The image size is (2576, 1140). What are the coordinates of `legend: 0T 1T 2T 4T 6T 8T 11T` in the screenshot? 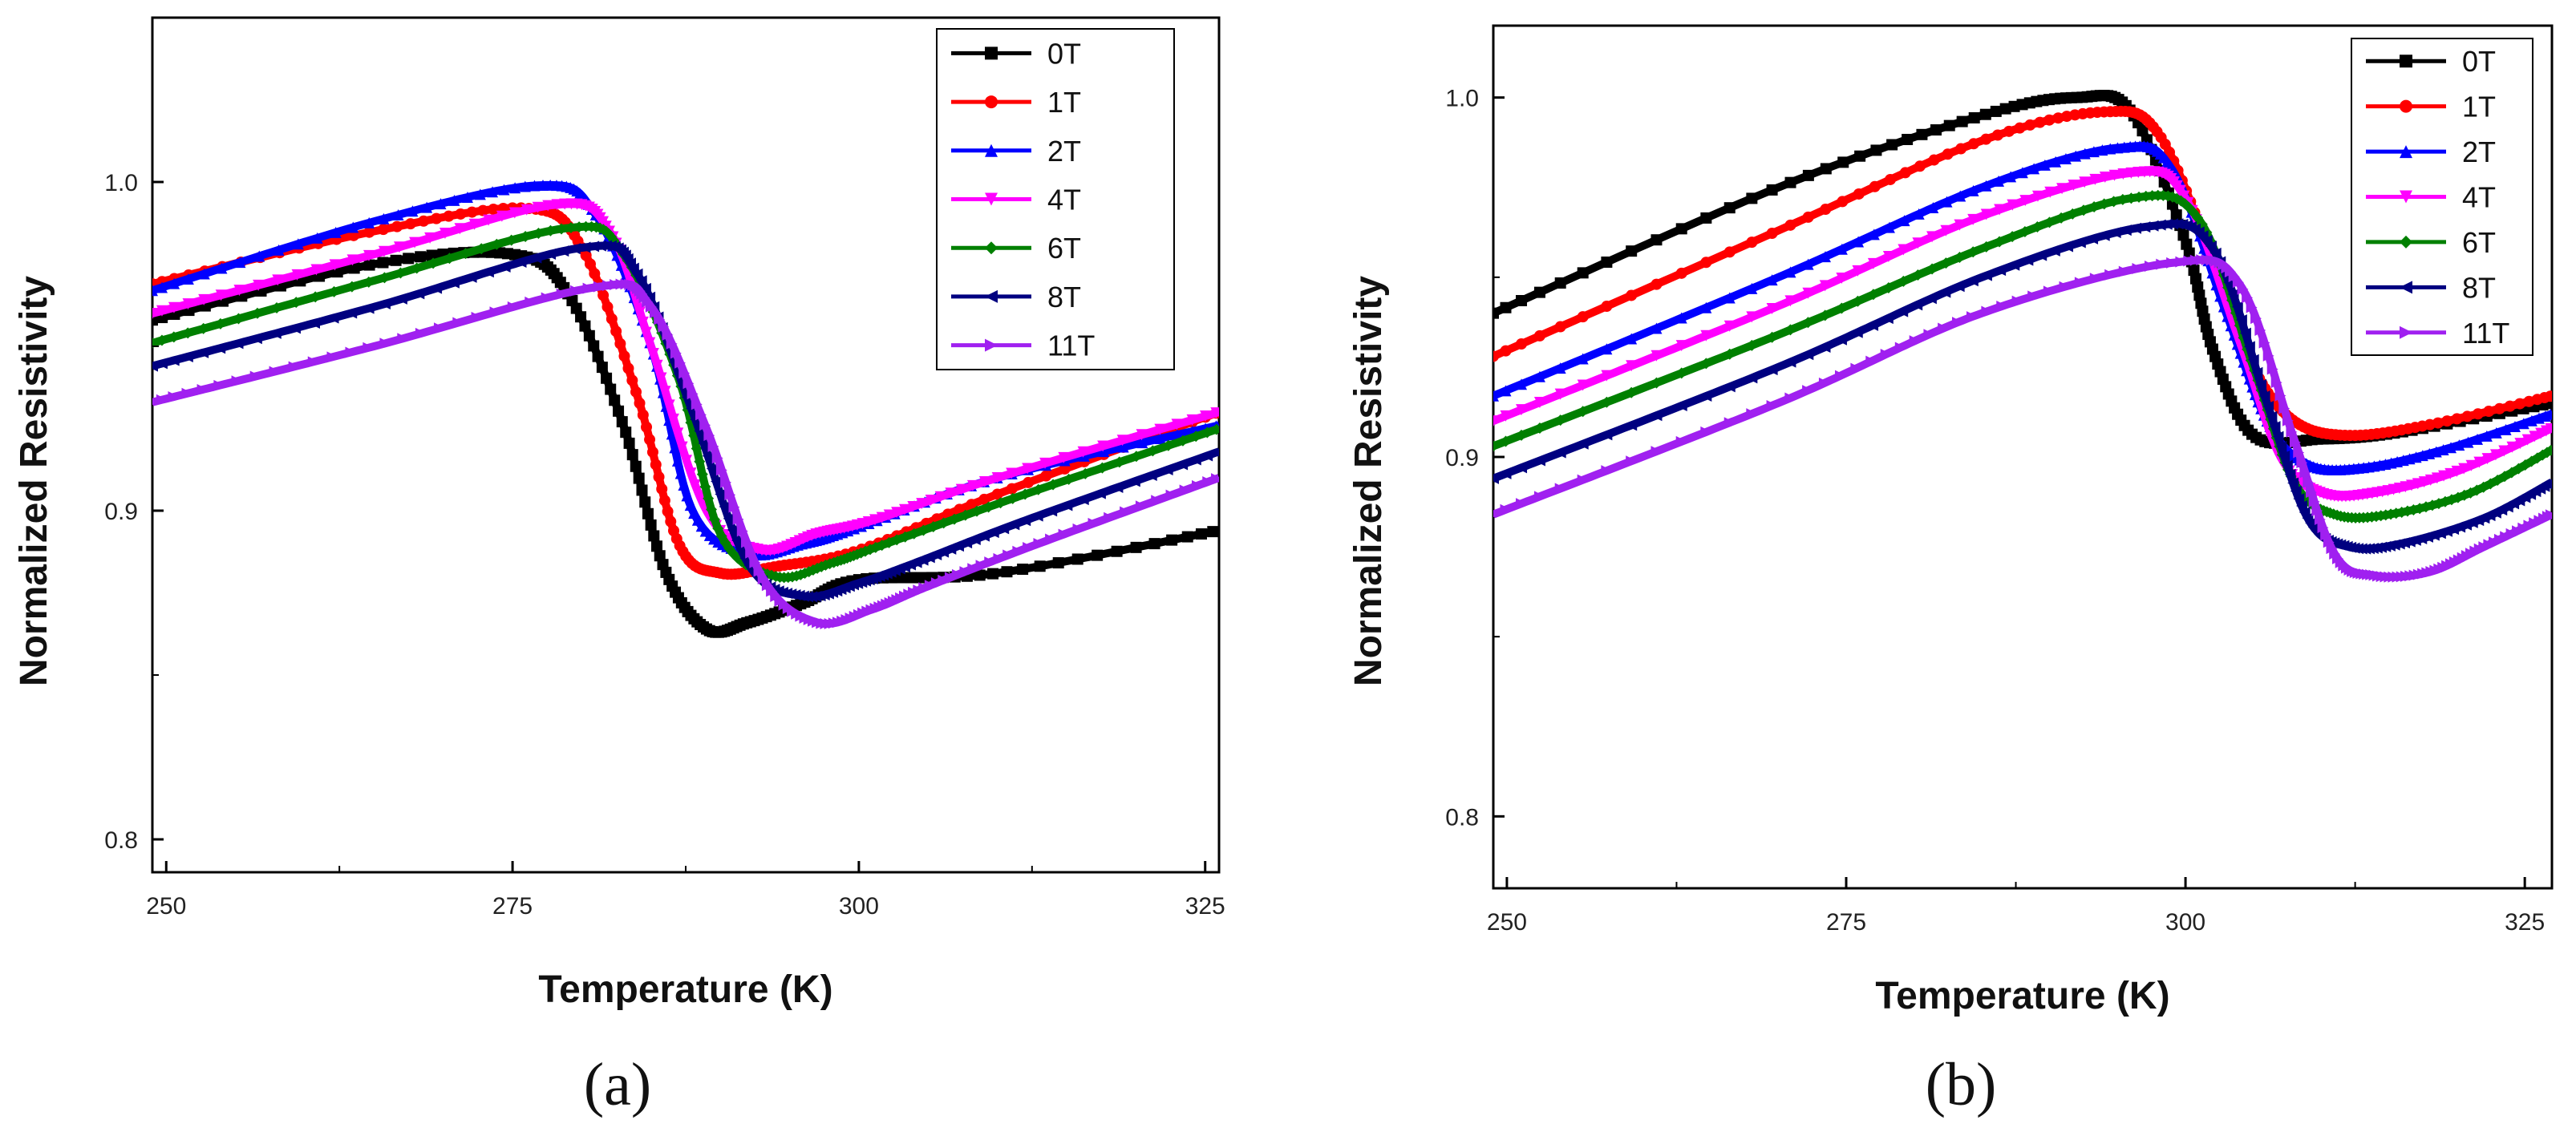 It's located at (2442, 197).